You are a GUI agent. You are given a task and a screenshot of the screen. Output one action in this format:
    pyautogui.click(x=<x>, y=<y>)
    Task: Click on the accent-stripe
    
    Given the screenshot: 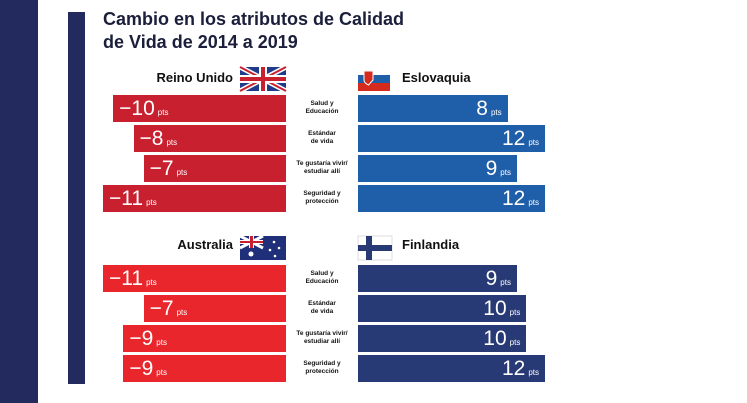 What is the action you would take?
    pyautogui.click(x=76, y=198)
    